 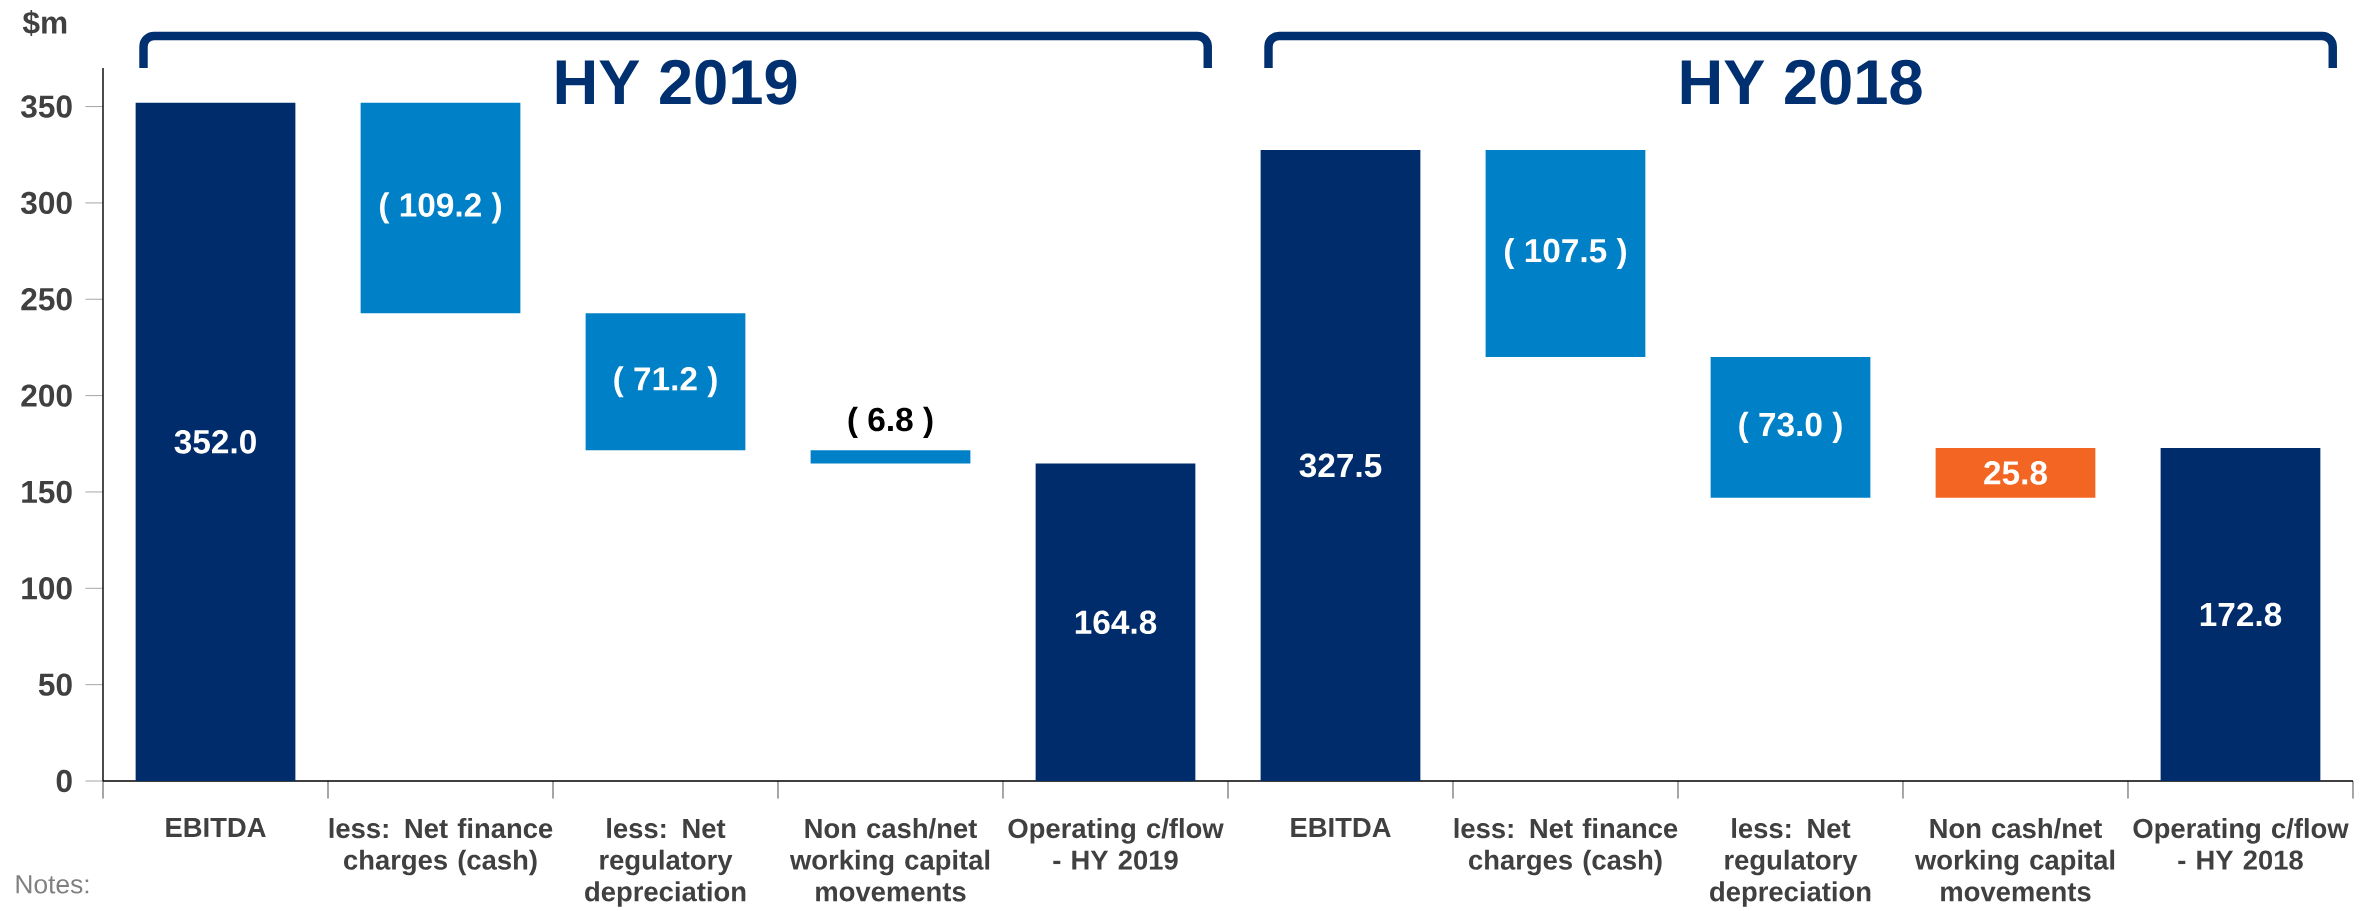 What do you see at coordinates (2241, 844) in the screenshot?
I see `x-tick-label: Operating c/flow - HY 2018` at bounding box center [2241, 844].